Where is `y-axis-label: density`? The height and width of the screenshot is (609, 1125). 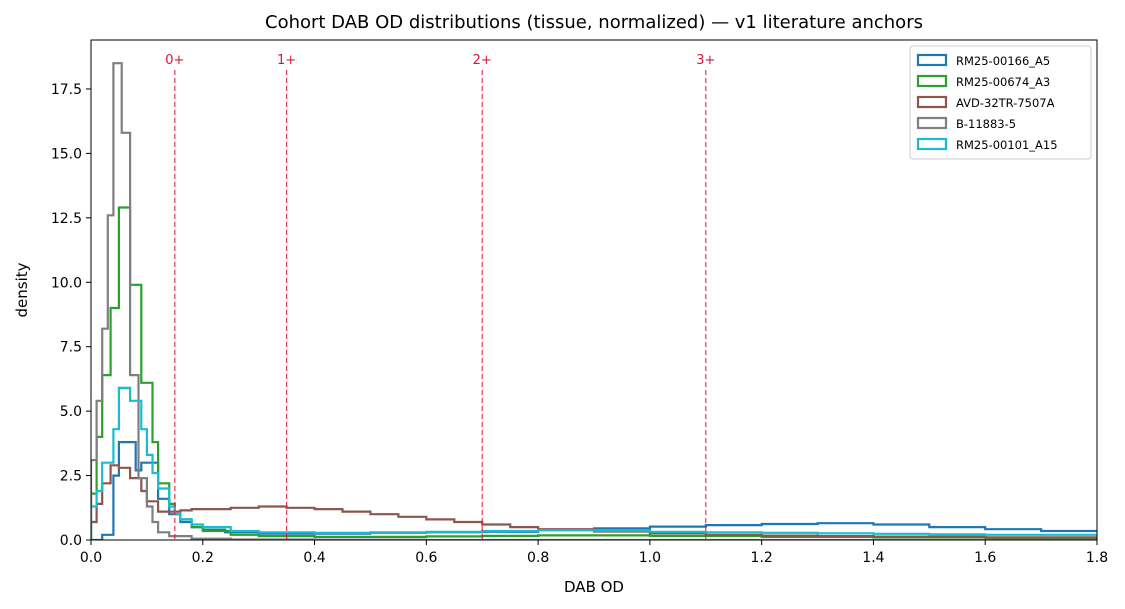 y-axis-label: density is located at coordinates (22, 289).